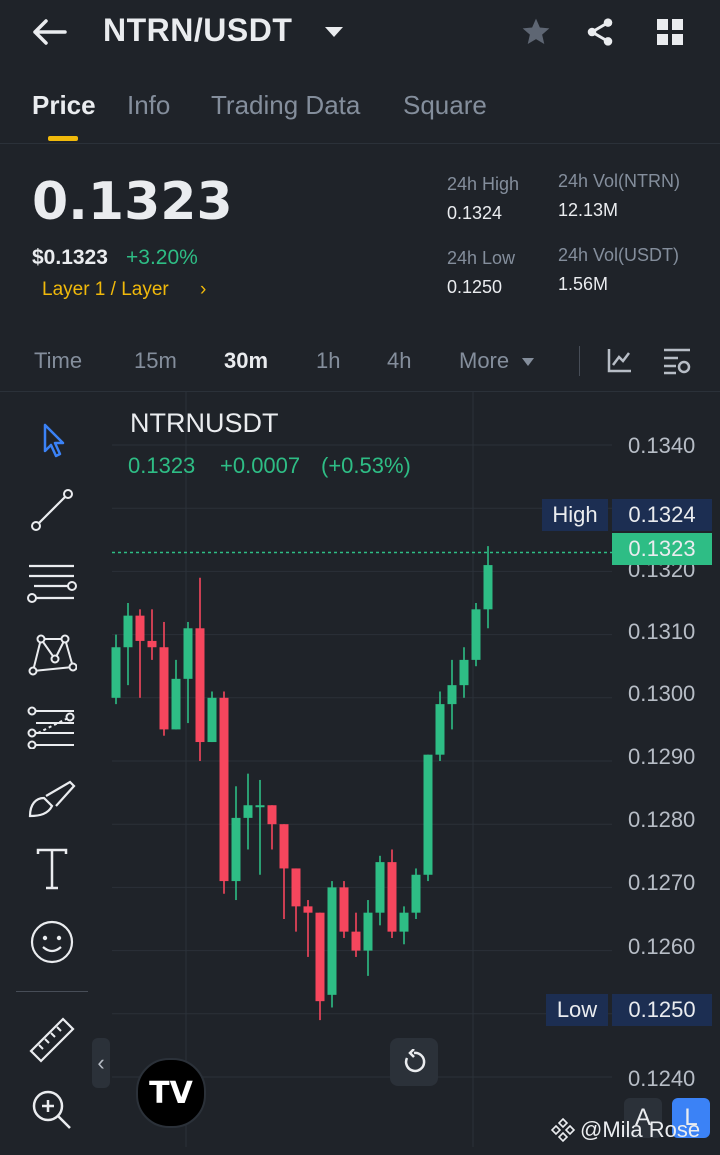 This screenshot has height=1155, width=720. Describe the element at coordinates (52, 1110) in the screenshot. I see `zoom-icon` at that location.